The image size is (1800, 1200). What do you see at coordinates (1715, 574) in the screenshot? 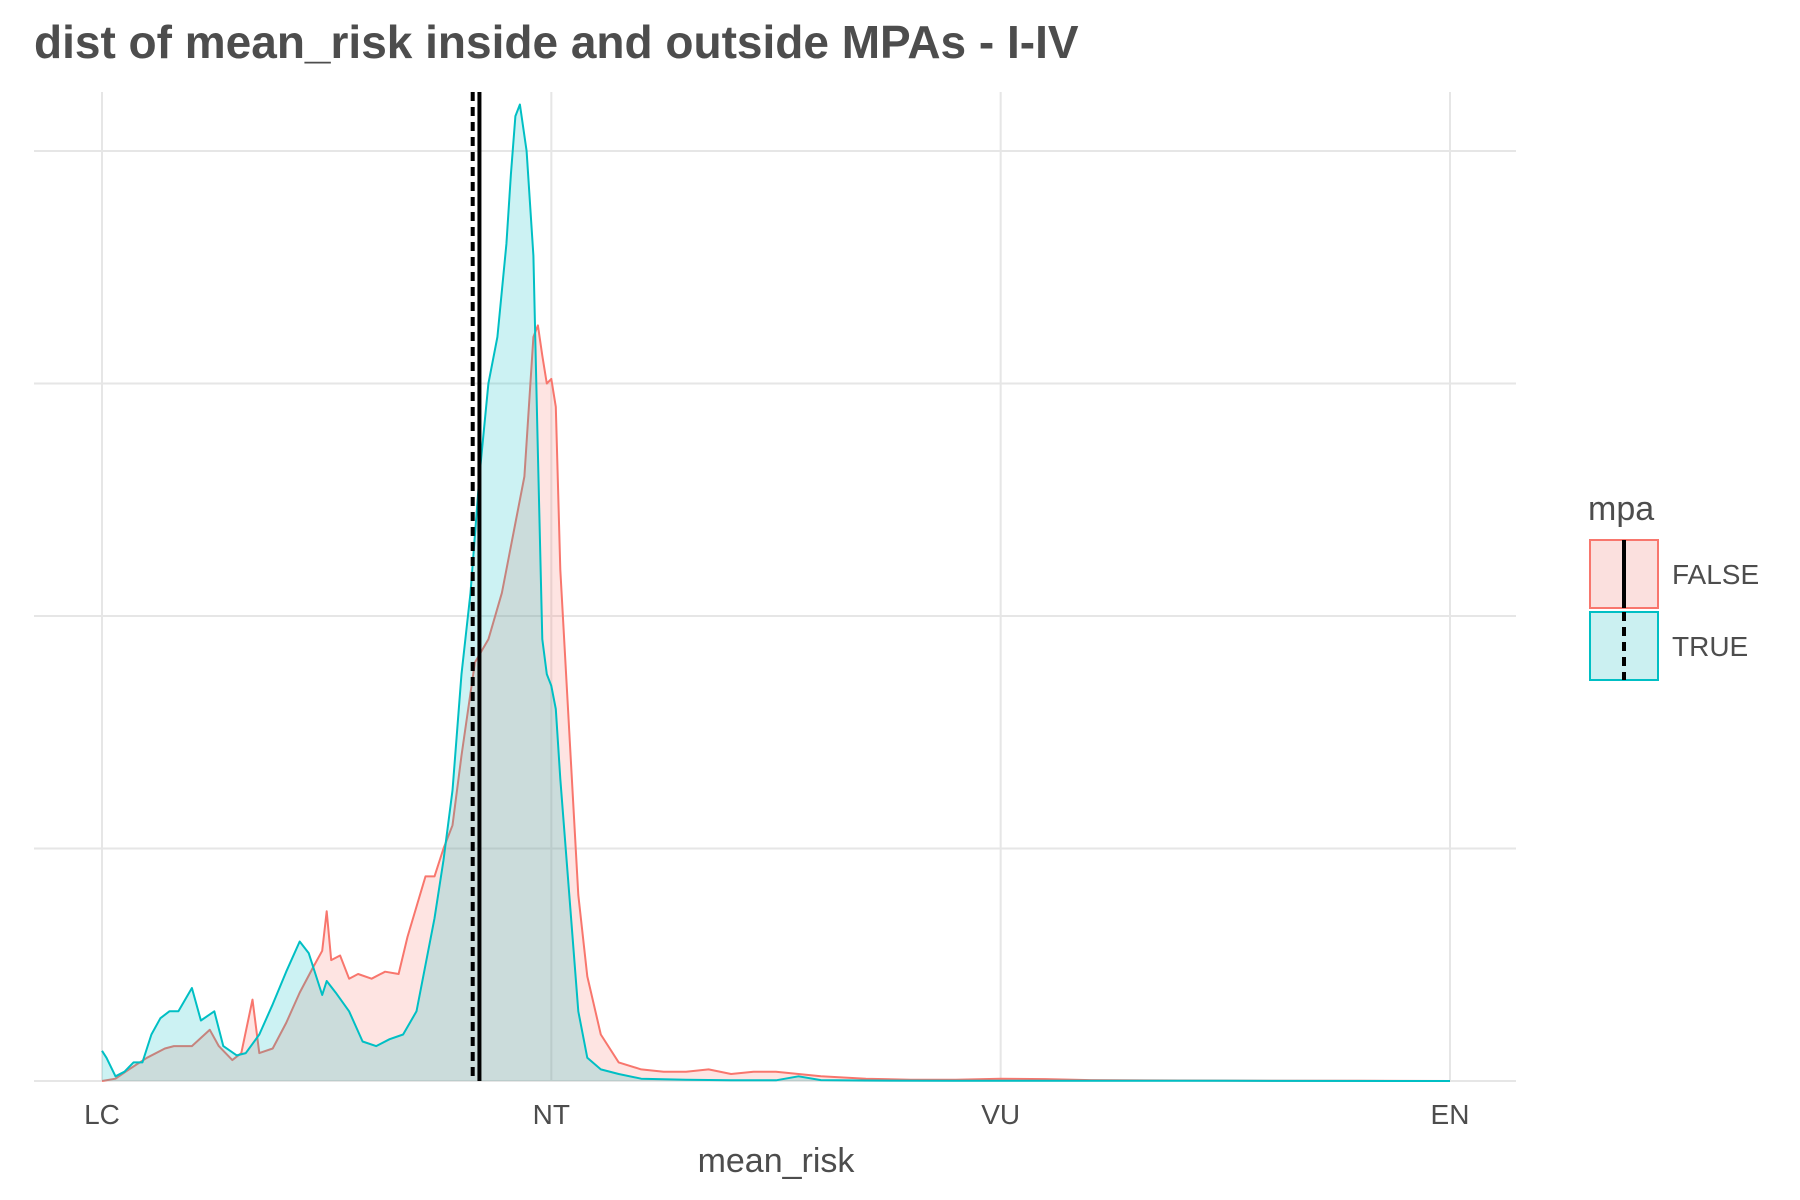
I see `legend-label-false: FALSE` at bounding box center [1715, 574].